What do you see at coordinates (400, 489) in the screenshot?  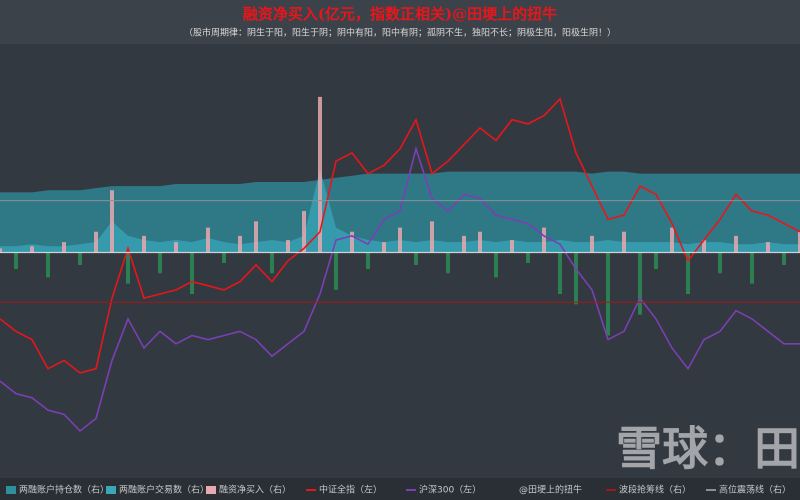 I see `legend-band` at bounding box center [400, 489].